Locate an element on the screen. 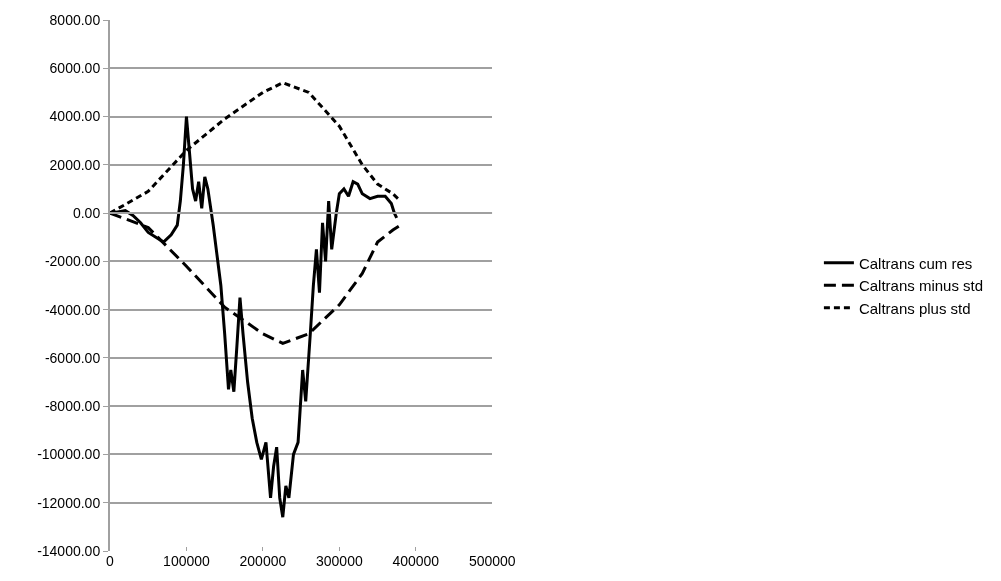 This screenshot has height=581, width=1001. legend-label: Caltrans cum res is located at coordinates (915, 263).